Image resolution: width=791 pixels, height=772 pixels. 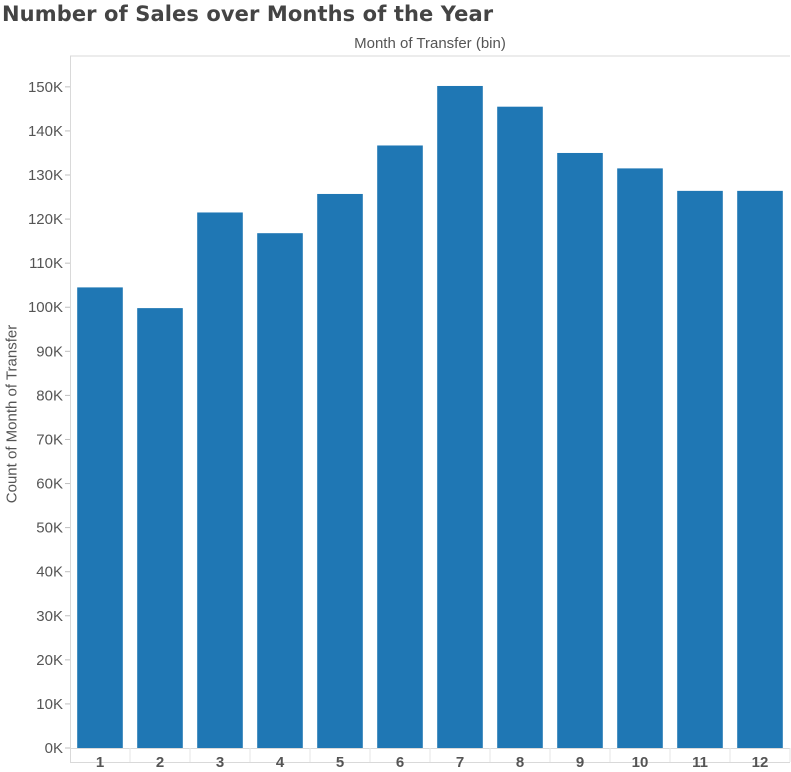 I want to click on x-axis: 1 2 3 4 5 6 7 8 9 10 11 12, so click(x=443, y=759).